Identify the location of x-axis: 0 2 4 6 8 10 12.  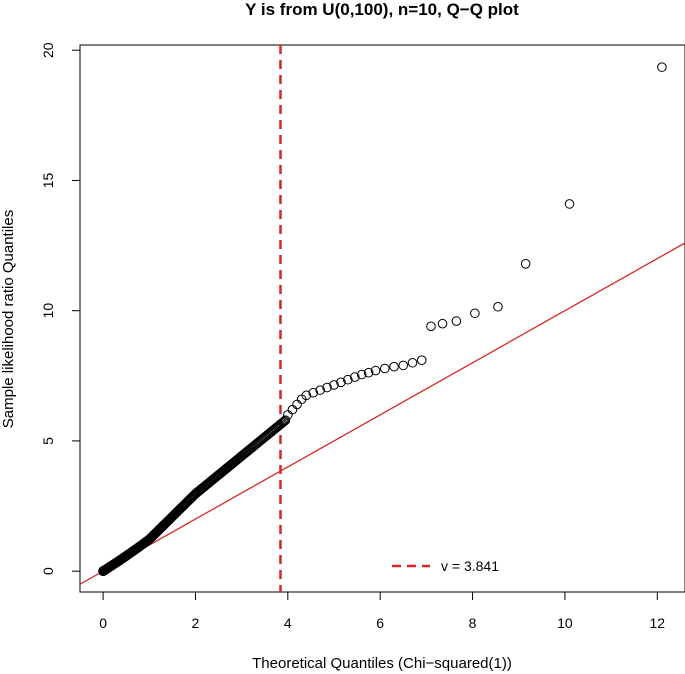
(382, 611).